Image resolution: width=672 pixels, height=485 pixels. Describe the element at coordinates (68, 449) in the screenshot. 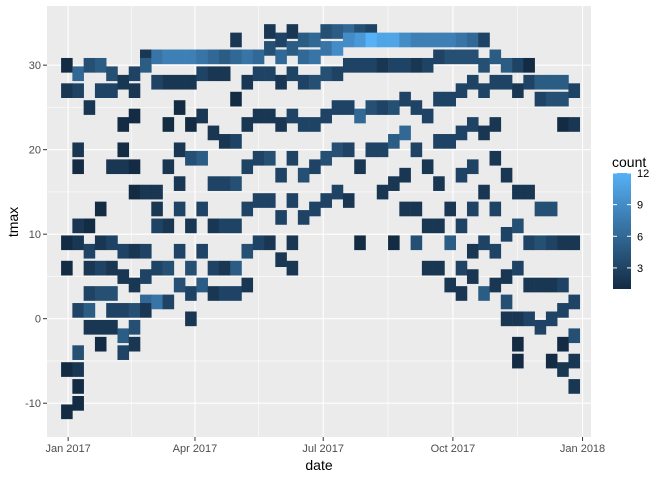

I see `x-tick-label: Jan 2017` at that location.